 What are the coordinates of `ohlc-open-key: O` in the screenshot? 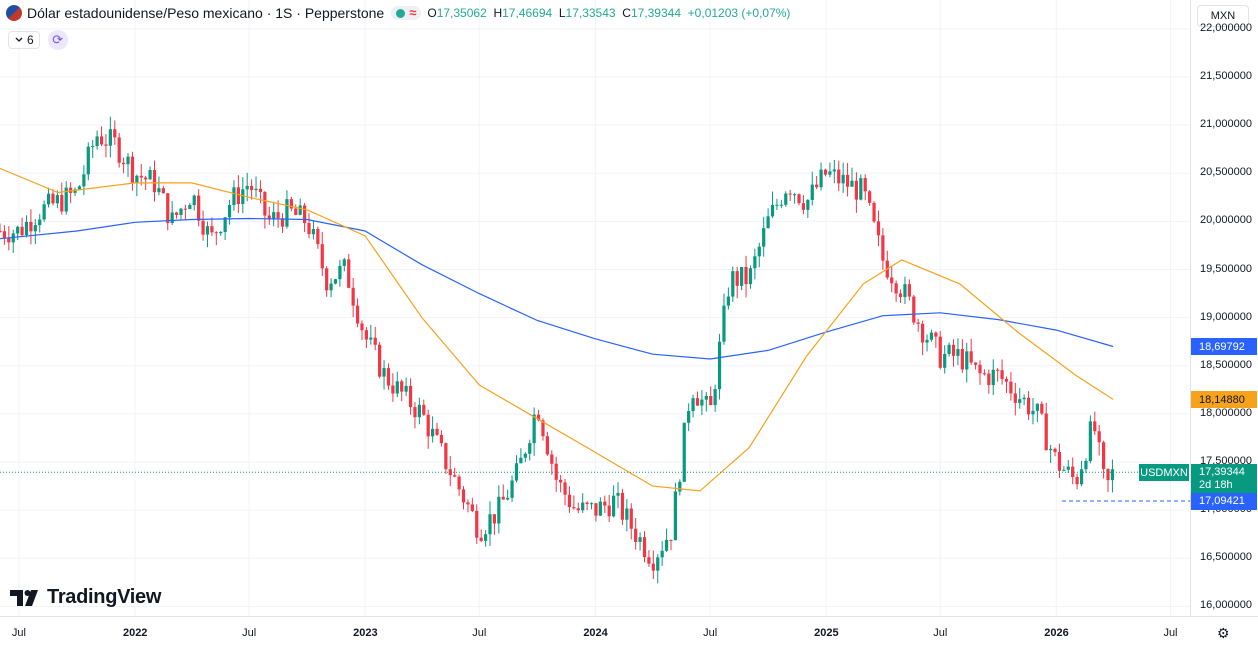 It's located at (432, 13).